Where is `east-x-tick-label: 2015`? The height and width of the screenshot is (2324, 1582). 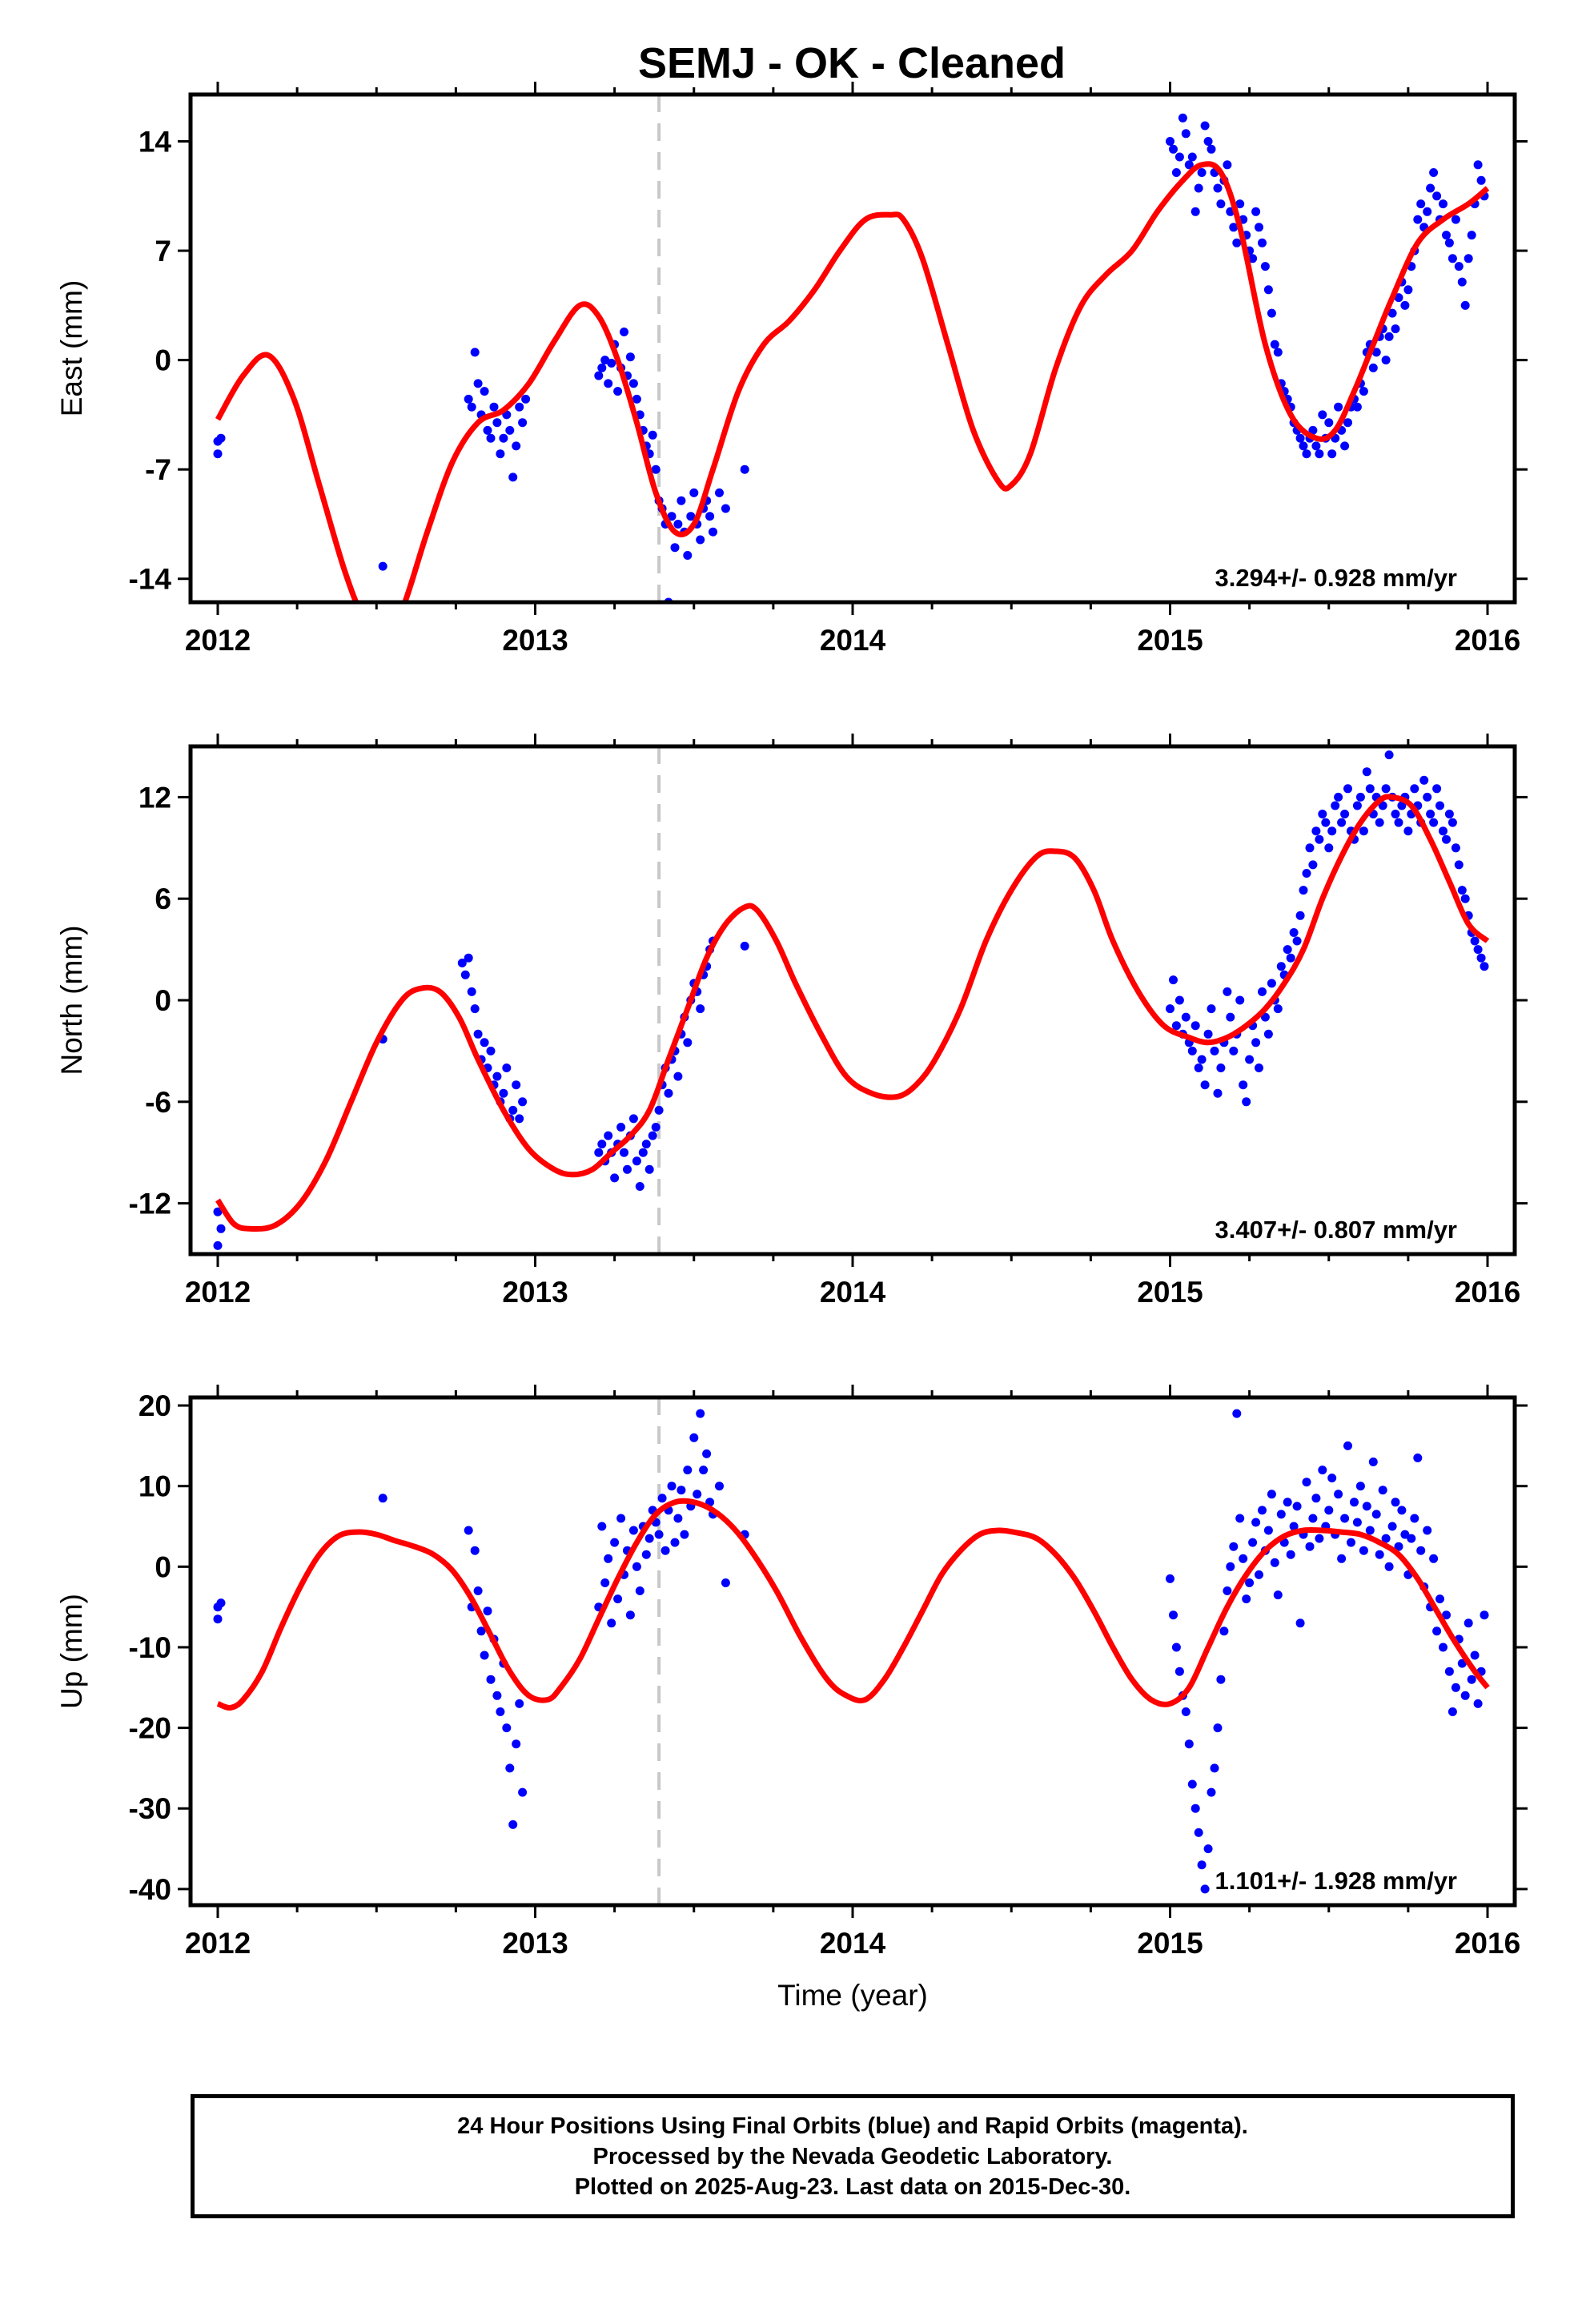
east-x-tick-label: 2015 is located at coordinates (1170, 640).